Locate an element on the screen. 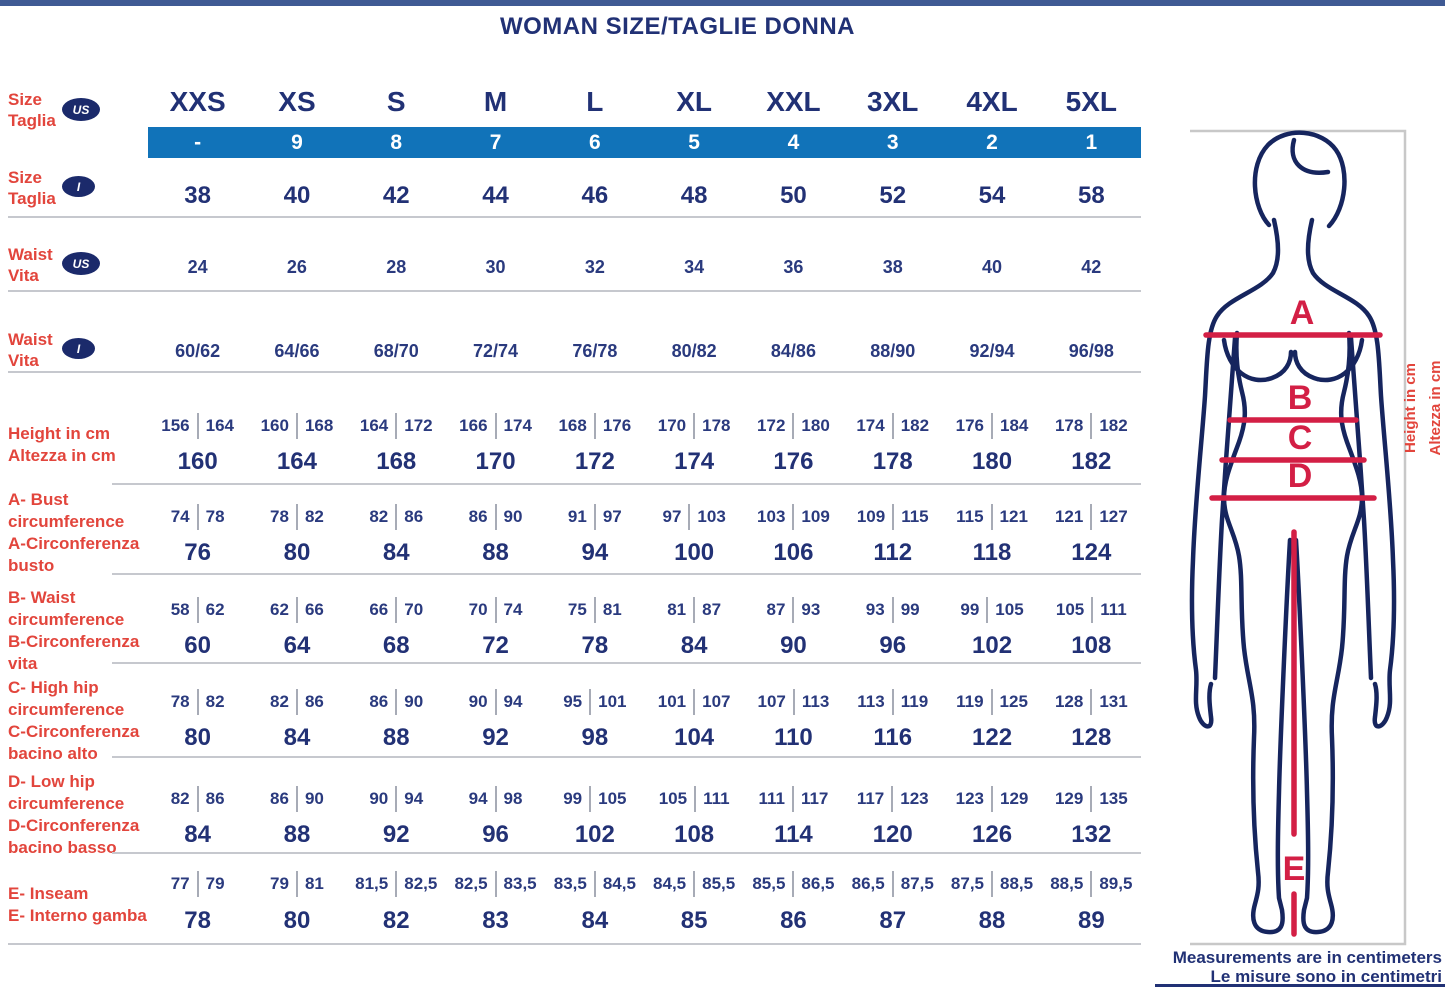 This screenshot has width=1445, height=987. waist-i-cell: 60/62 is located at coordinates (197, 351).